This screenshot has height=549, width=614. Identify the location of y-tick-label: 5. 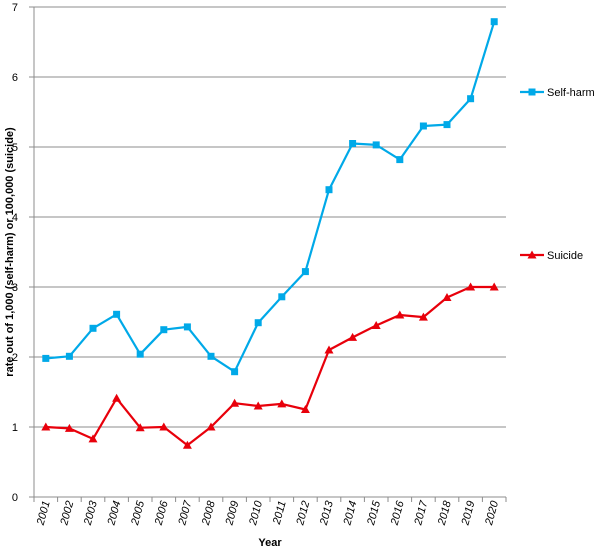
(15, 148).